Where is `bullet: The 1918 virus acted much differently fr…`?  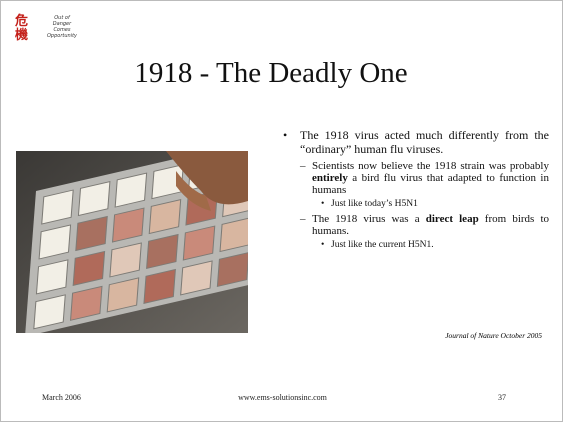 bullet: The 1918 virus acted much differently fr… is located at coordinates (410, 142).